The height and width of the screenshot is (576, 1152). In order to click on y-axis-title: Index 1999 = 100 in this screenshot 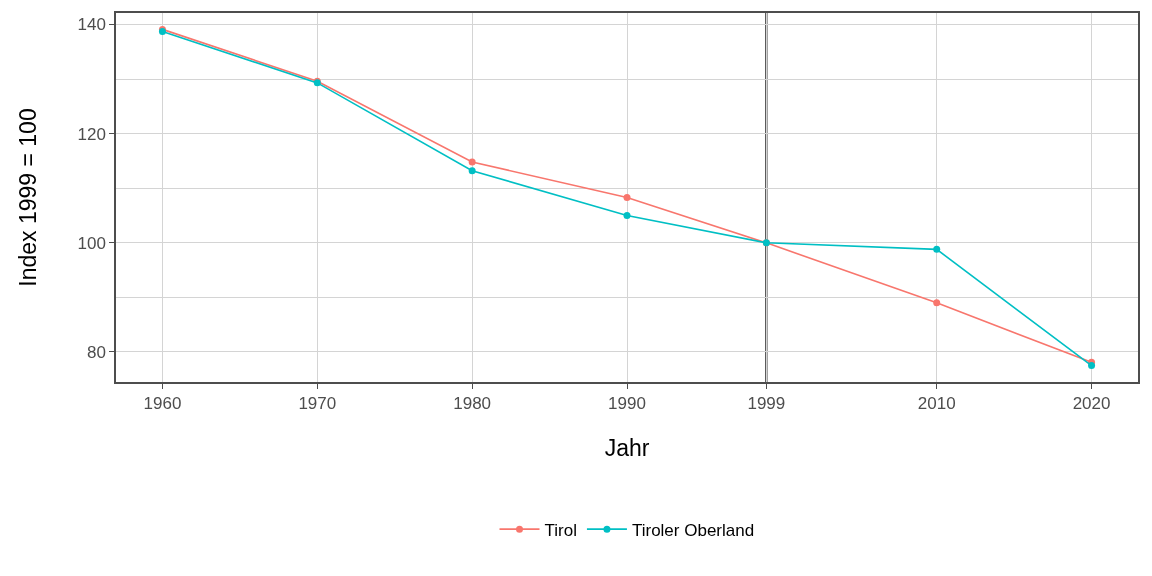, I will do `click(28, 197)`.